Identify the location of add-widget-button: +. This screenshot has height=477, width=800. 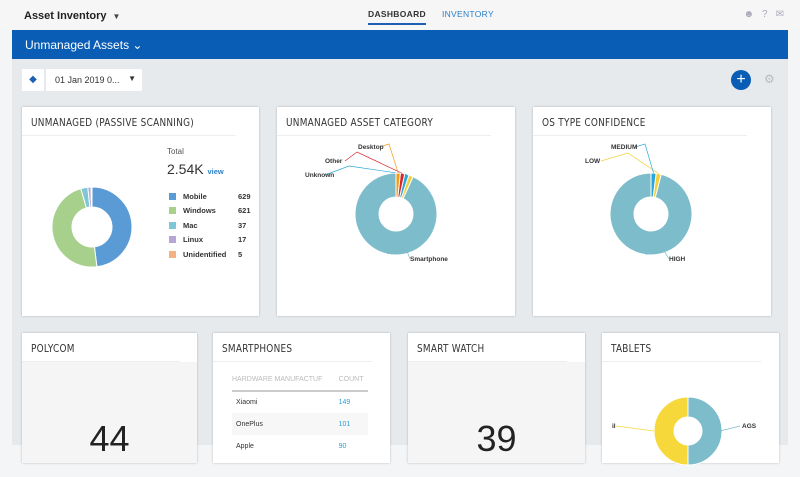
(741, 80).